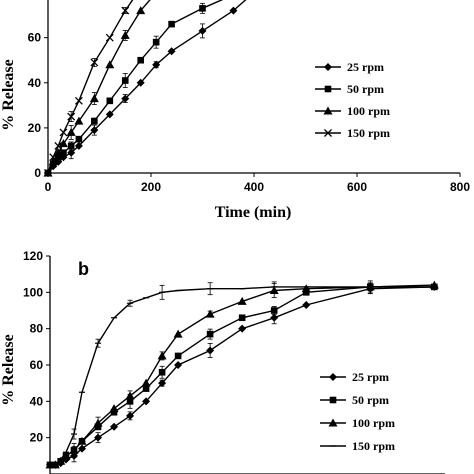 The image size is (474, 474). I want to click on x-tick-label: 200, so click(151, 187).